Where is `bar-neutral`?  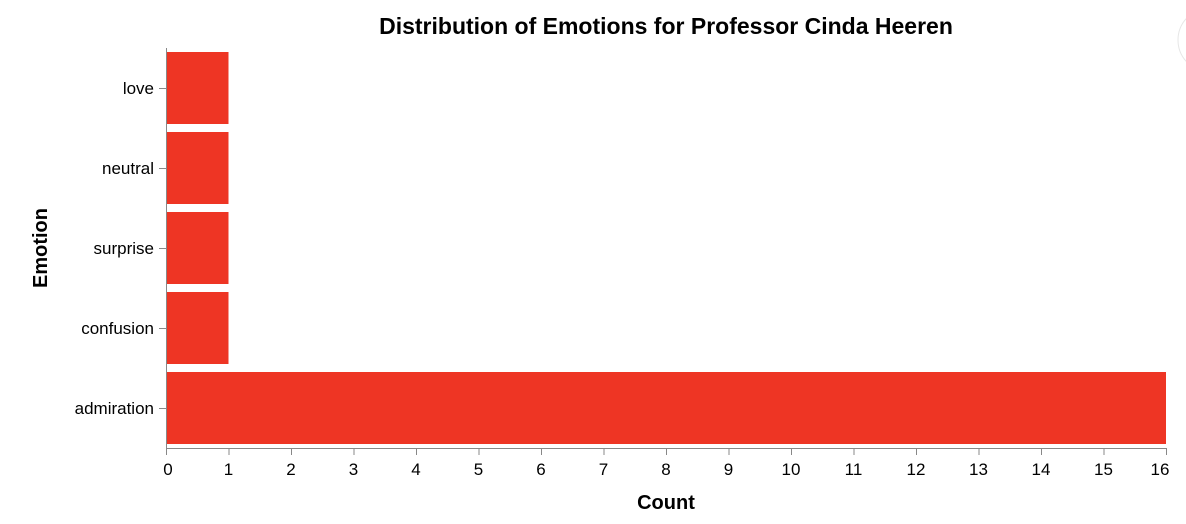 bar-neutral is located at coordinates (197, 168).